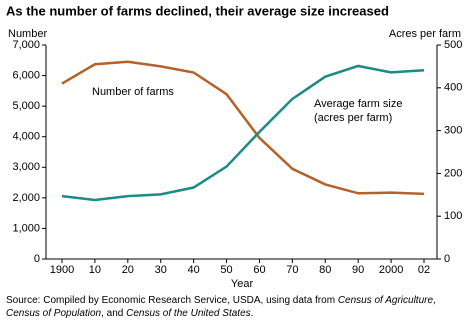 Image resolution: width=469 pixels, height=325 pixels. I want to click on x-tick-label: 60, so click(259, 270).